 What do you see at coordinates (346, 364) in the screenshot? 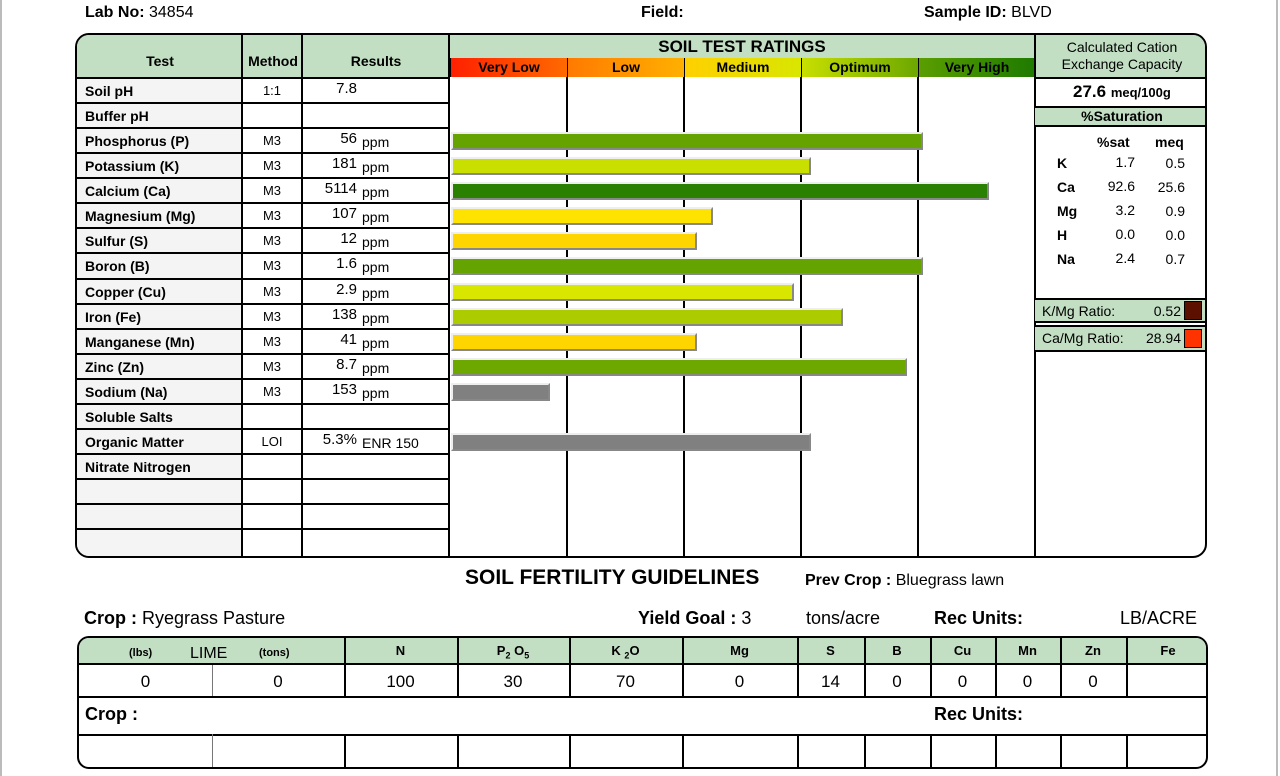
I see `result-value: 8.7` at bounding box center [346, 364].